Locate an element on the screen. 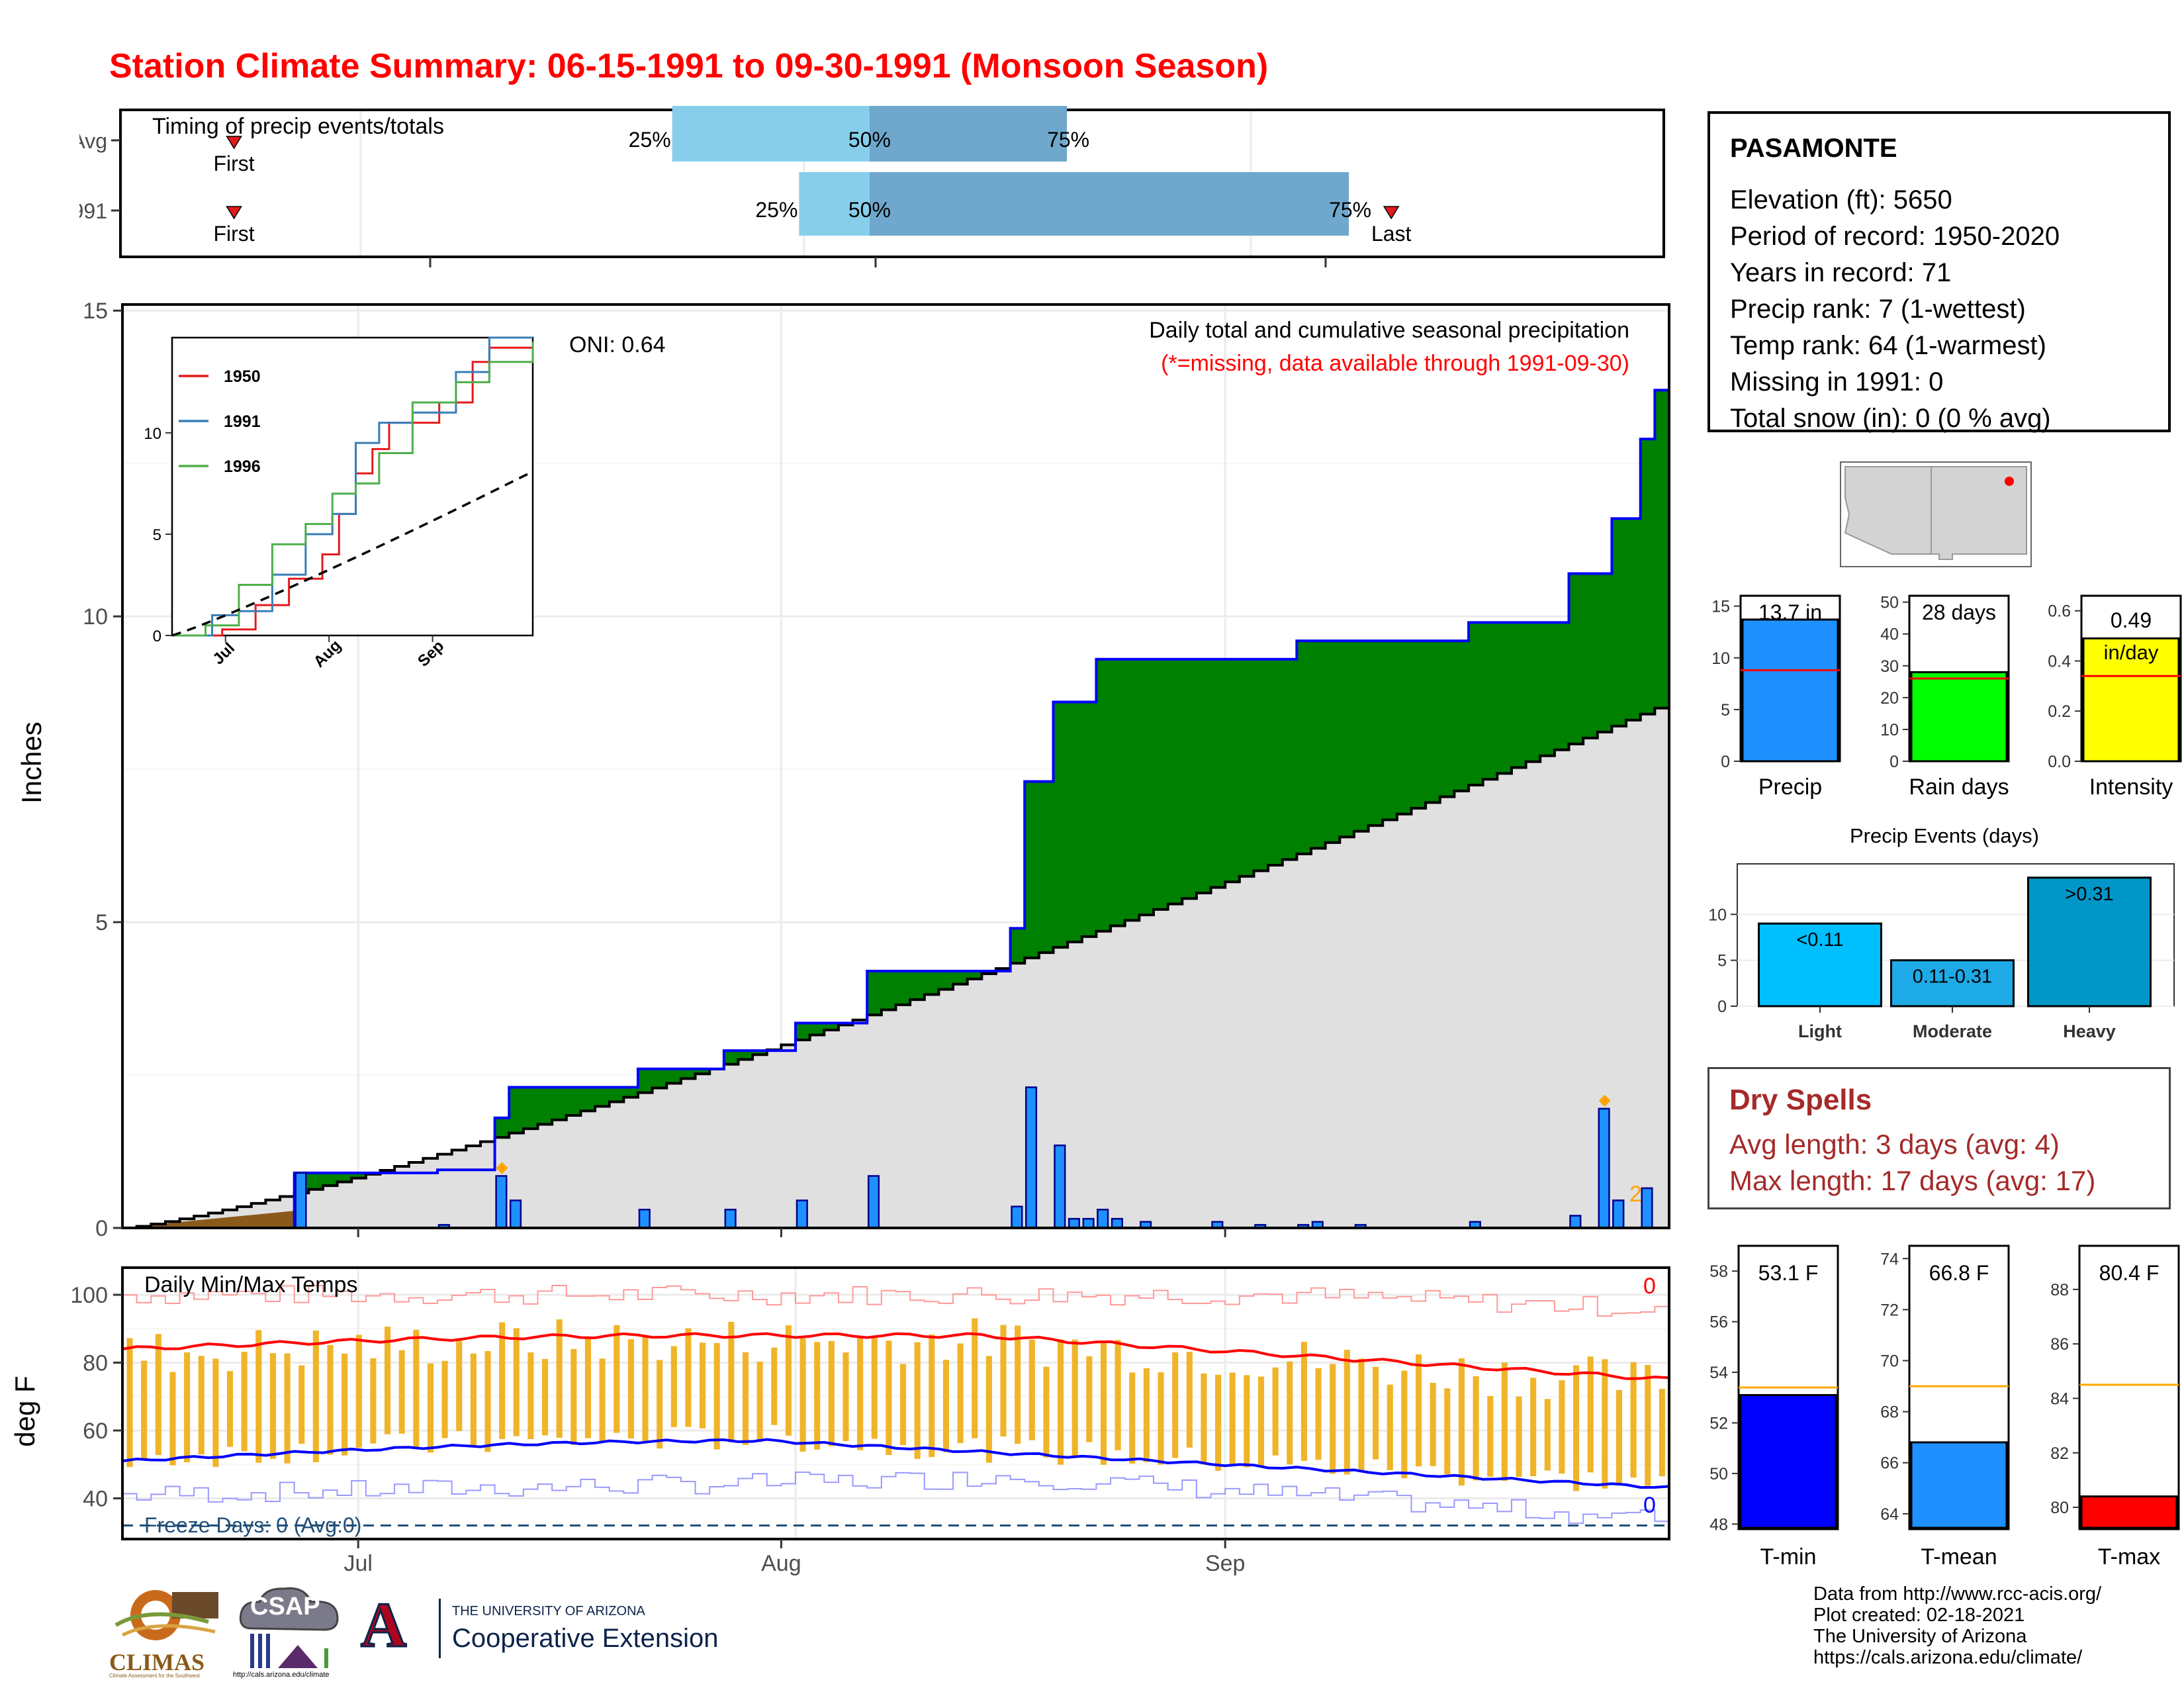  precip-ytick-label: 5 is located at coordinates (101, 922).